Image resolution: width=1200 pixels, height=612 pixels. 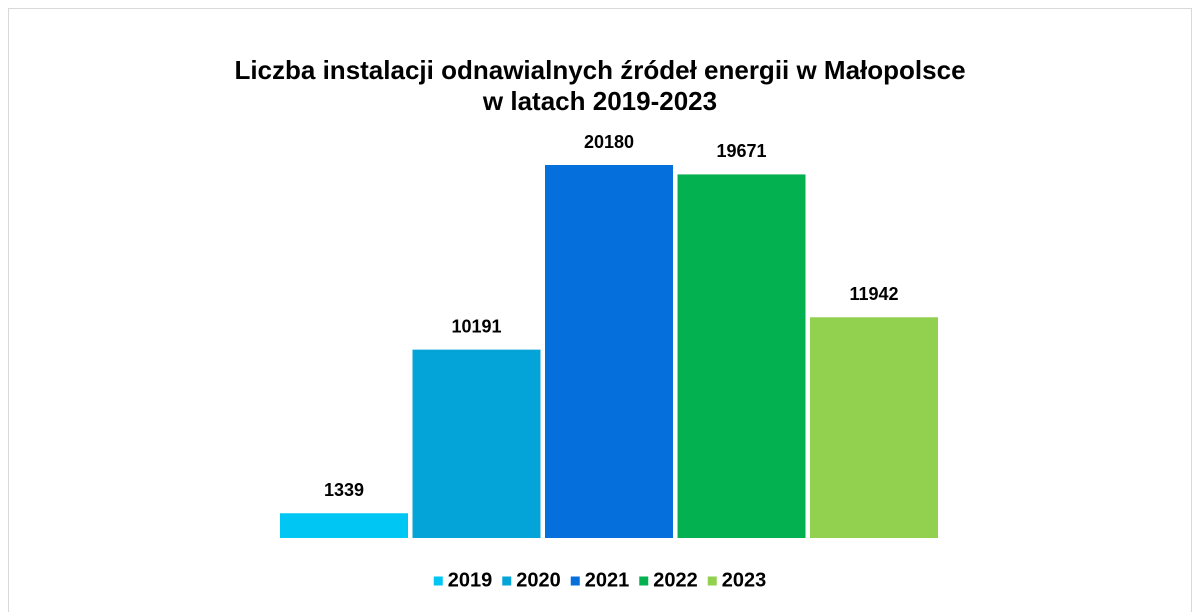 I want to click on legend-label: 2022, so click(x=675, y=580).